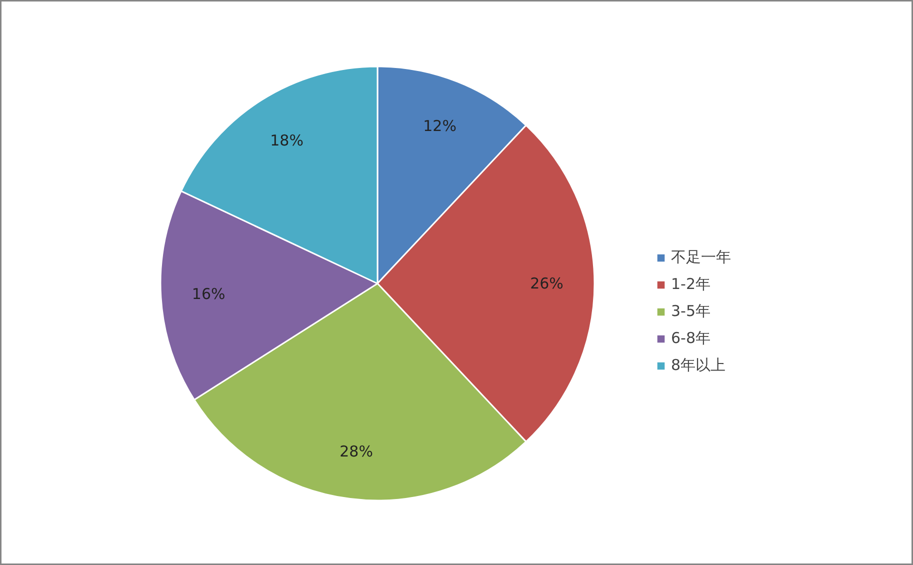  Describe the element at coordinates (698, 365) in the screenshot. I see `legend-label: 8年以上` at that location.